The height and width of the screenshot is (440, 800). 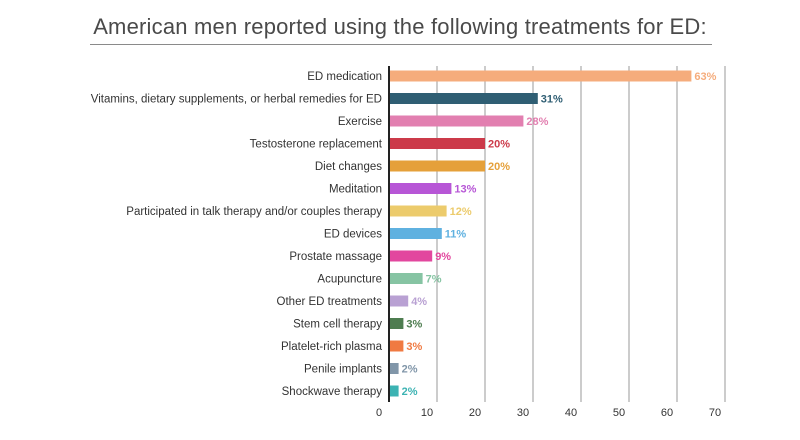 I want to click on value-label: 13%, so click(x=465, y=190).